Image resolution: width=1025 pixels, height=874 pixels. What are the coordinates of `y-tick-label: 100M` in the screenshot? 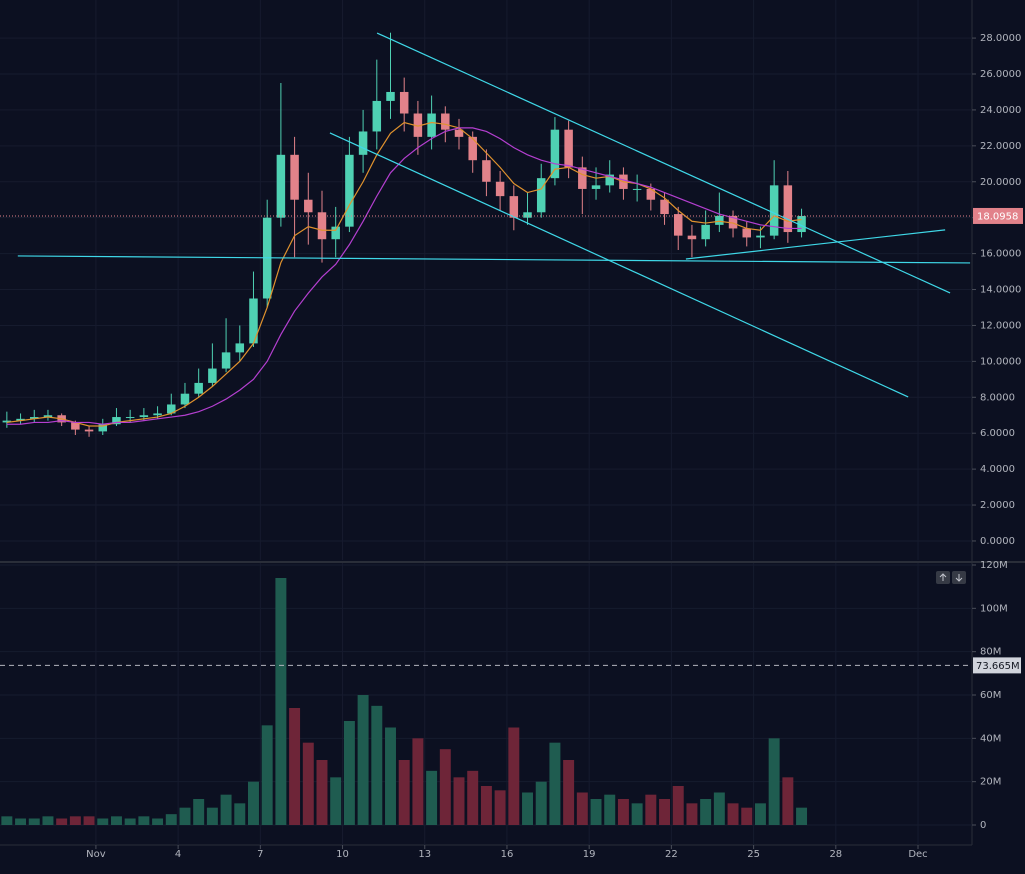 It's located at (994, 608).